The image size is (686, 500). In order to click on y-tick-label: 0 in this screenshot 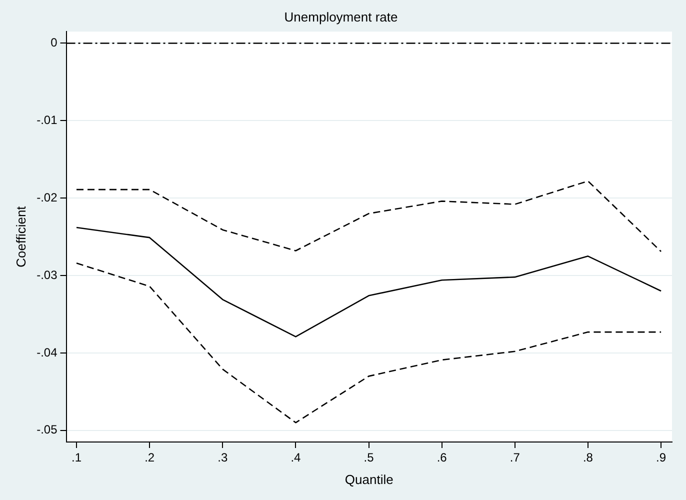, I will do `click(54, 43)`.